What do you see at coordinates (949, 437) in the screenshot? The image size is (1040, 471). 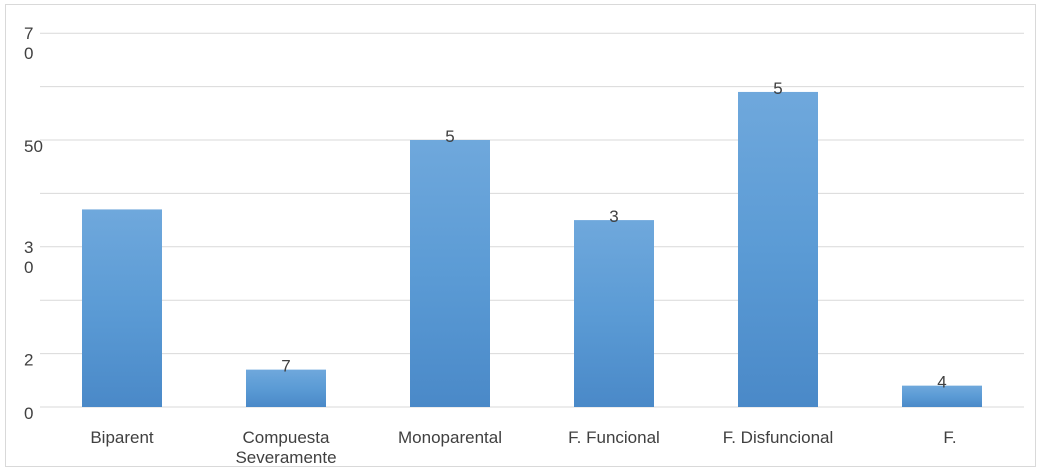 I see `category-label: F.` at bounding box center [949, 437].